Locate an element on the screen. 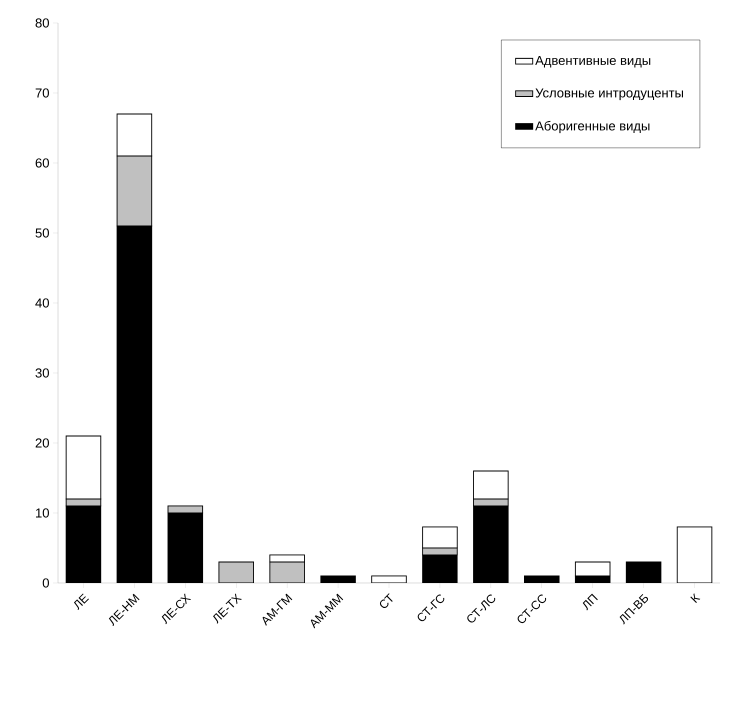  legend-label: Аборигенные виды is located at coordinates (592, 127).